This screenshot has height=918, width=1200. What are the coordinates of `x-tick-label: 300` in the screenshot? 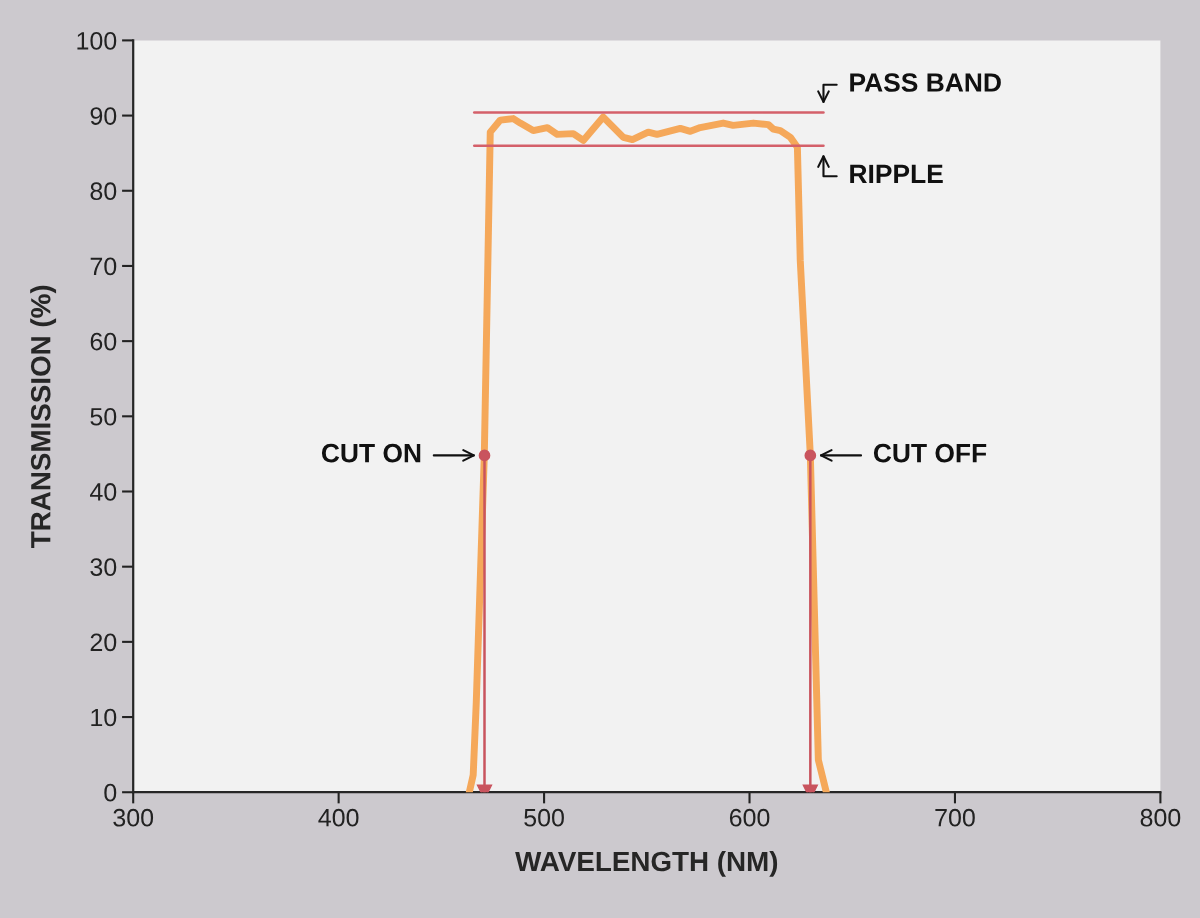 It's located at (133, 817).